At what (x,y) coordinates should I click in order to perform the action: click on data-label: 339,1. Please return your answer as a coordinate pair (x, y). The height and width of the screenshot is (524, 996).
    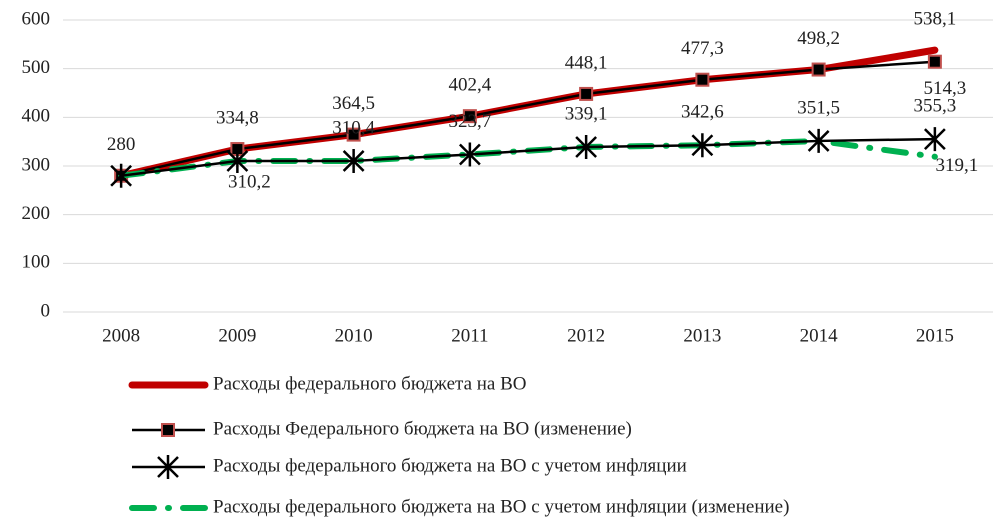
    Looking at the image, I should click on (586, 113).